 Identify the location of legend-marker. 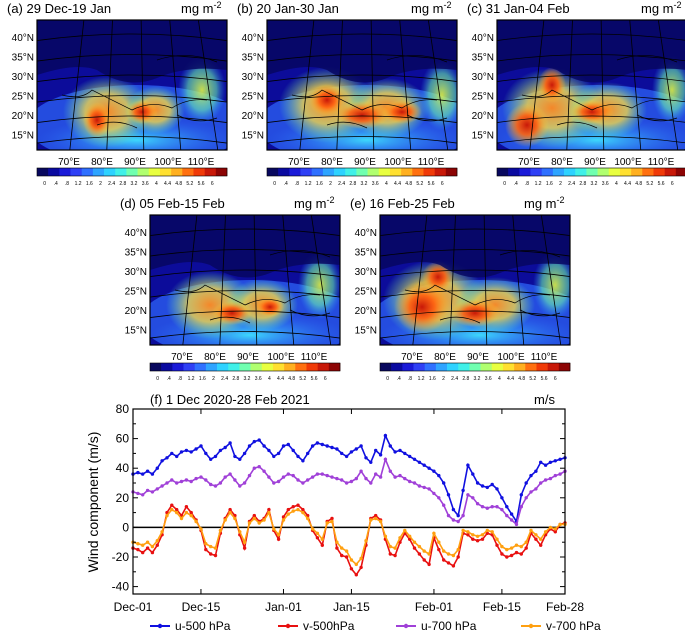
(406, 626).